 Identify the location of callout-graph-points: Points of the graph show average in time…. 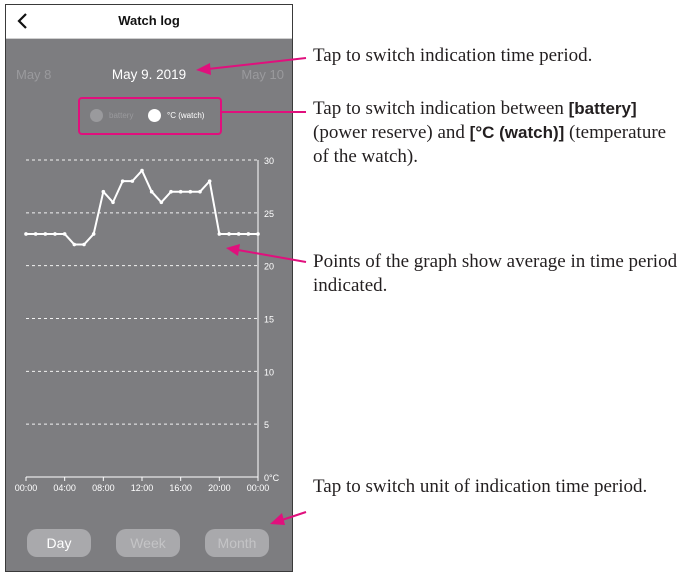
(495, 273).